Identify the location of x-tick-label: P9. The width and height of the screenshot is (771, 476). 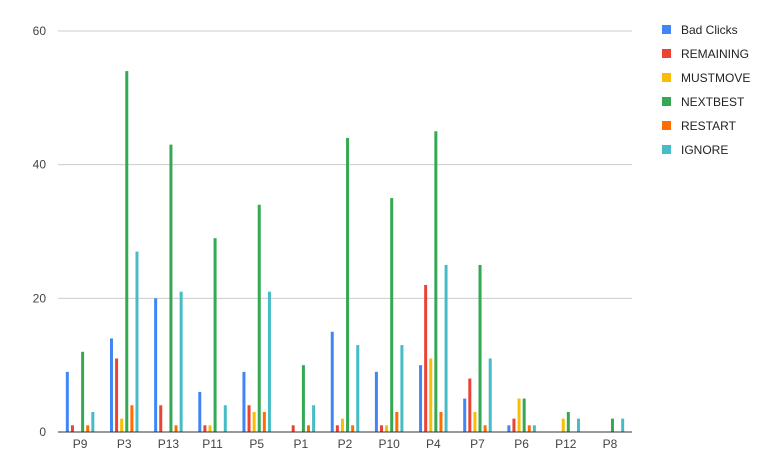
(80, 444).